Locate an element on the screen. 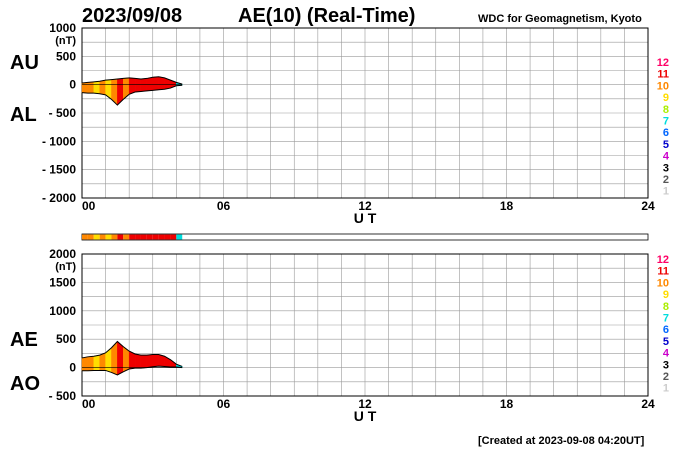  y-tick-label: 2000 is located at coordinates (62, 254).